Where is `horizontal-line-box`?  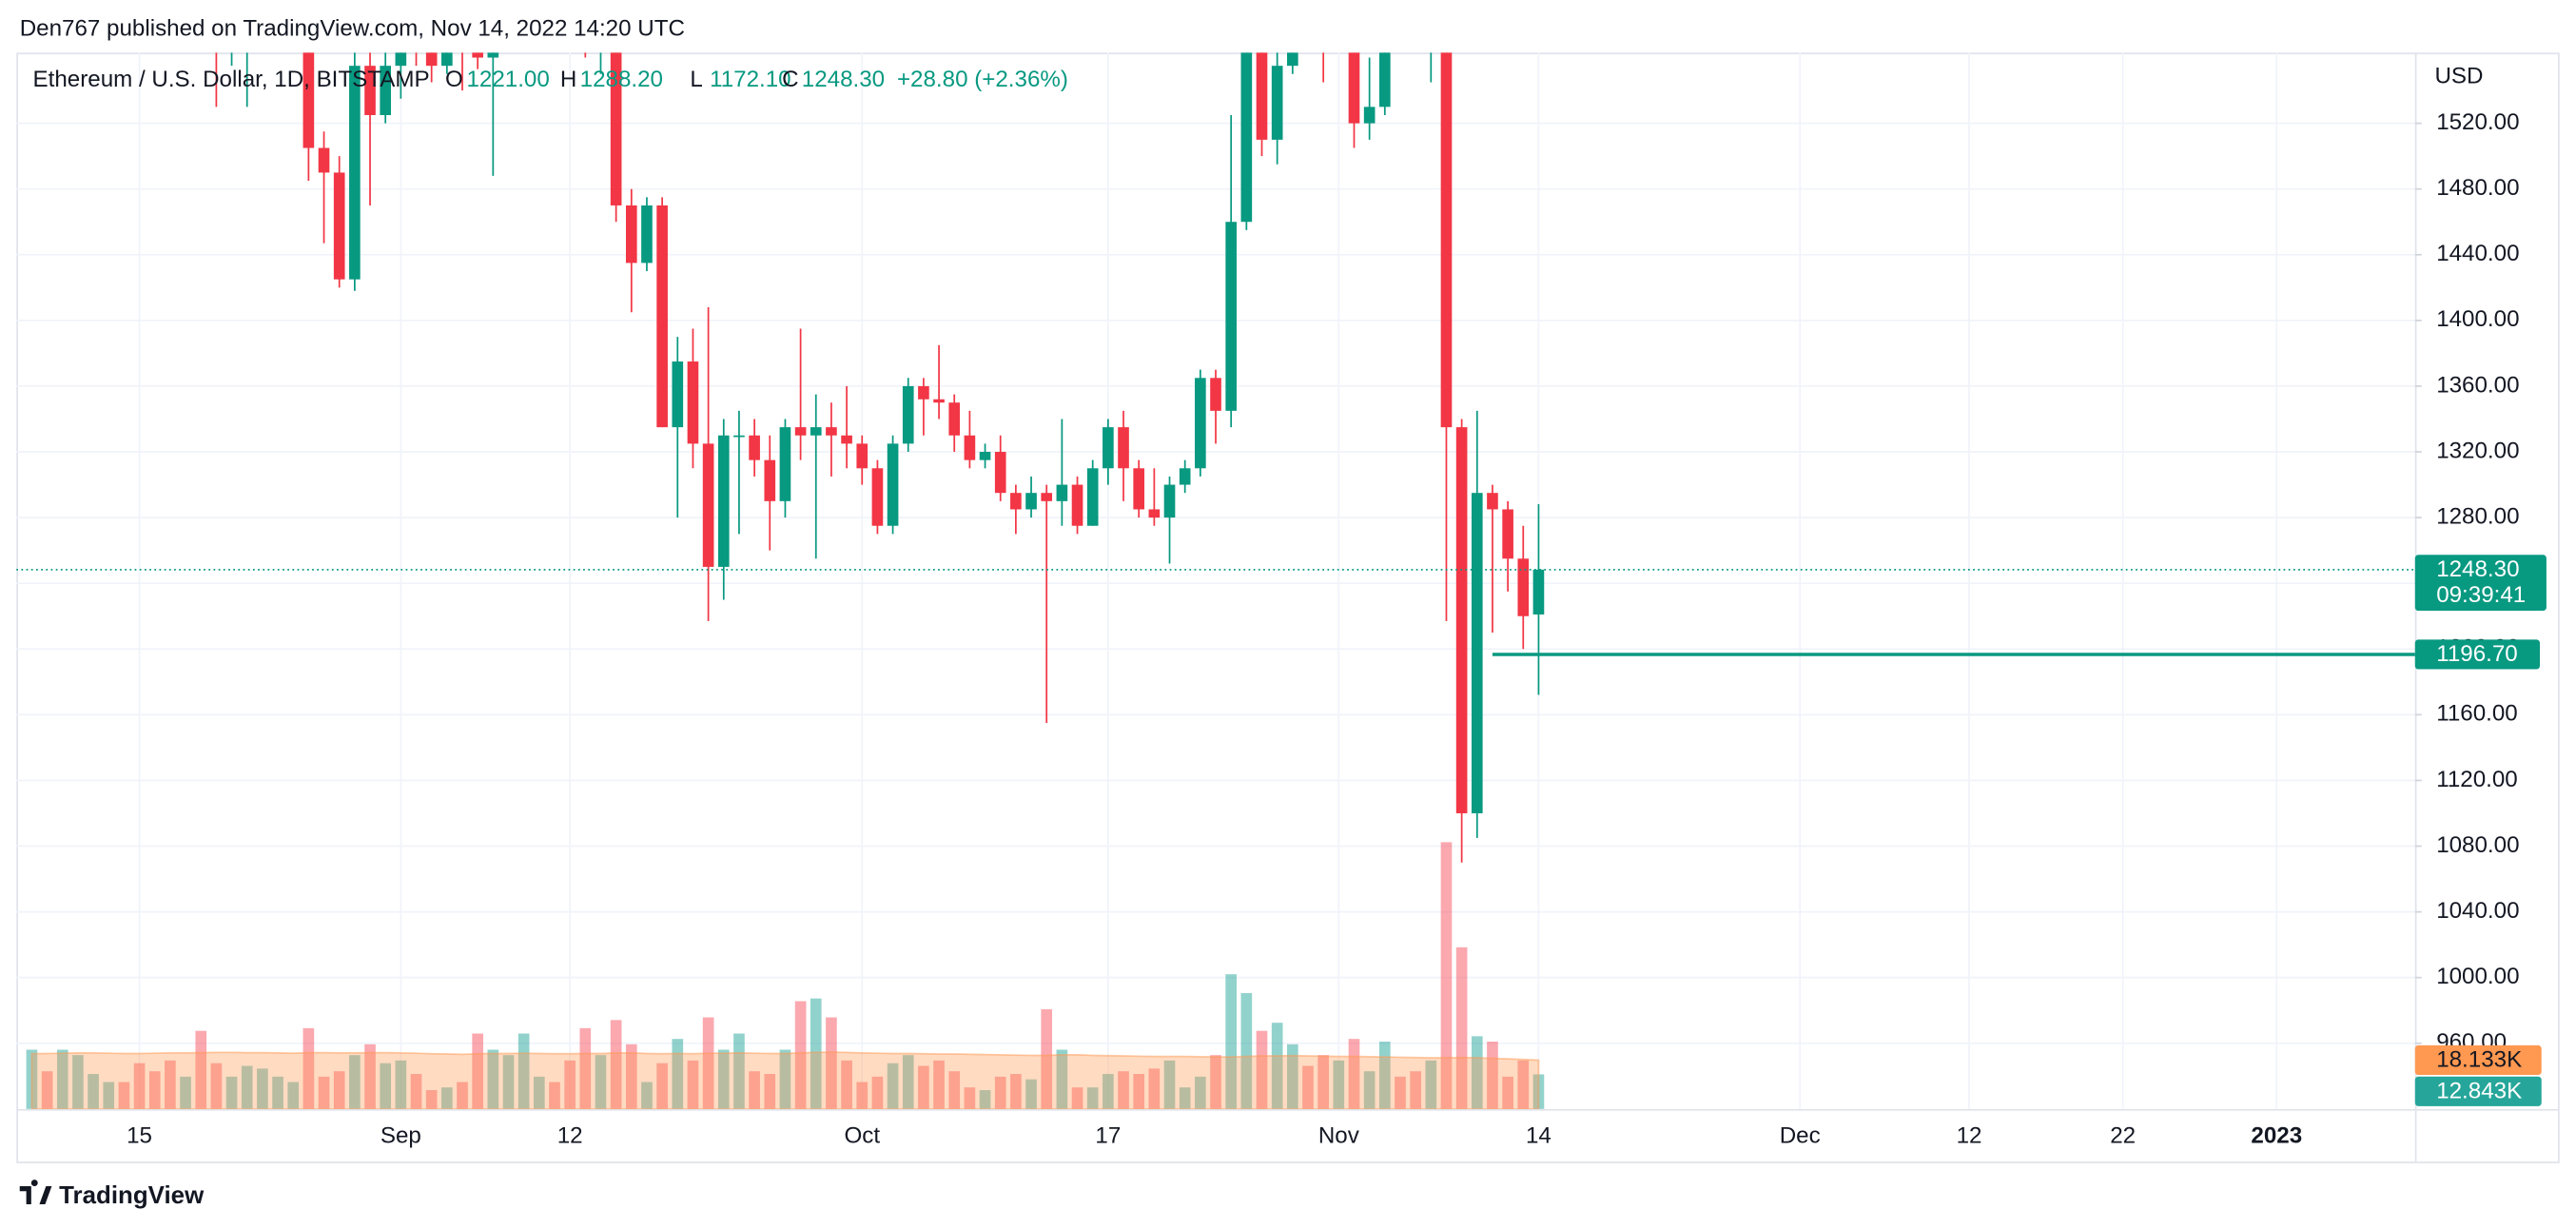 horizontal-line-box is located at coordinates (2477, 654).